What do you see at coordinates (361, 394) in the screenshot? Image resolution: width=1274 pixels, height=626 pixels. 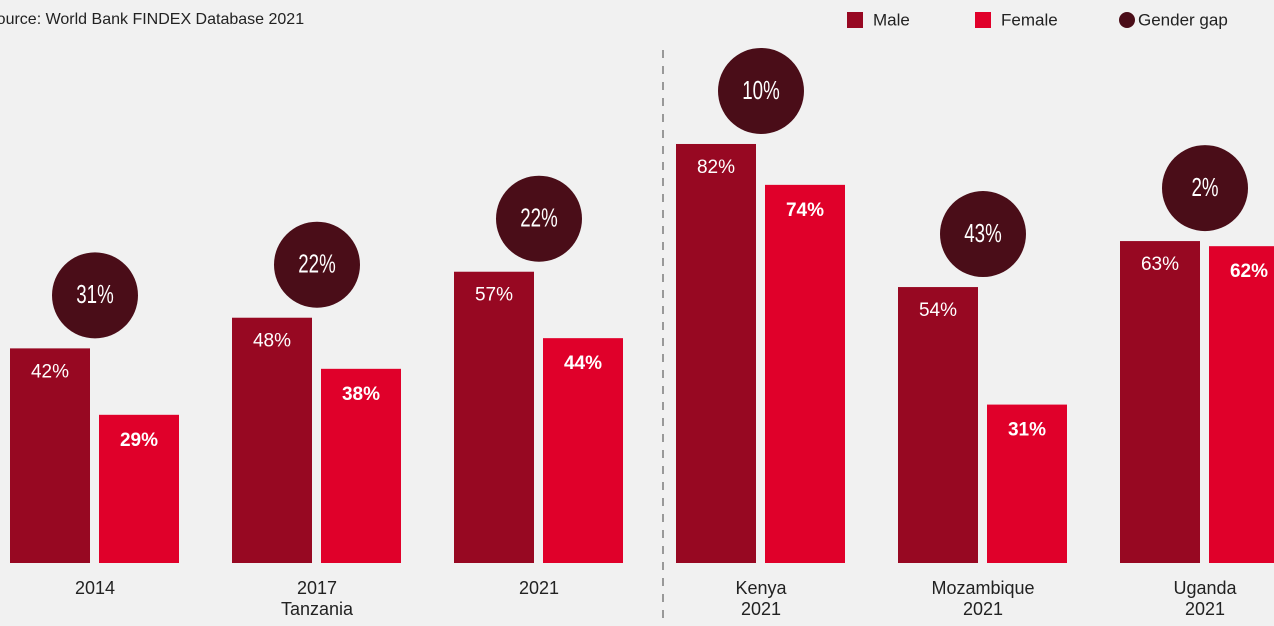 I see `value-label: 38%` at bounding box center [361, 394].